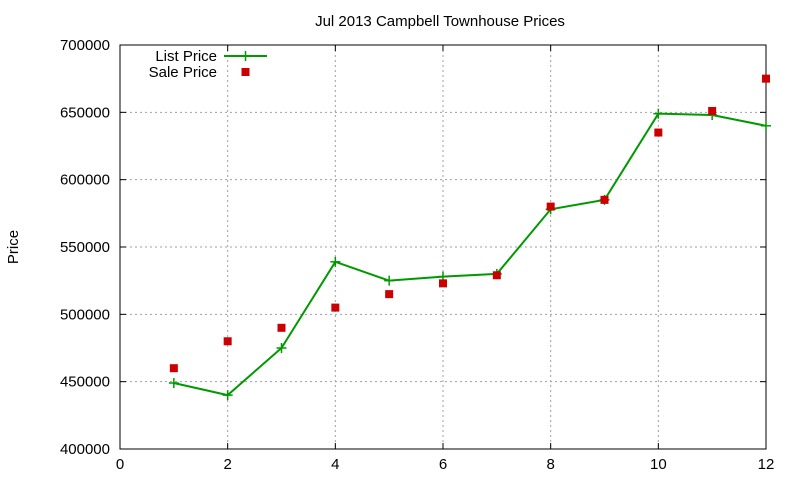  What do you see at coordinates (550, 464) in the screenshot?
I see `x-tick-label: 8` at bounding box center [550, 464].